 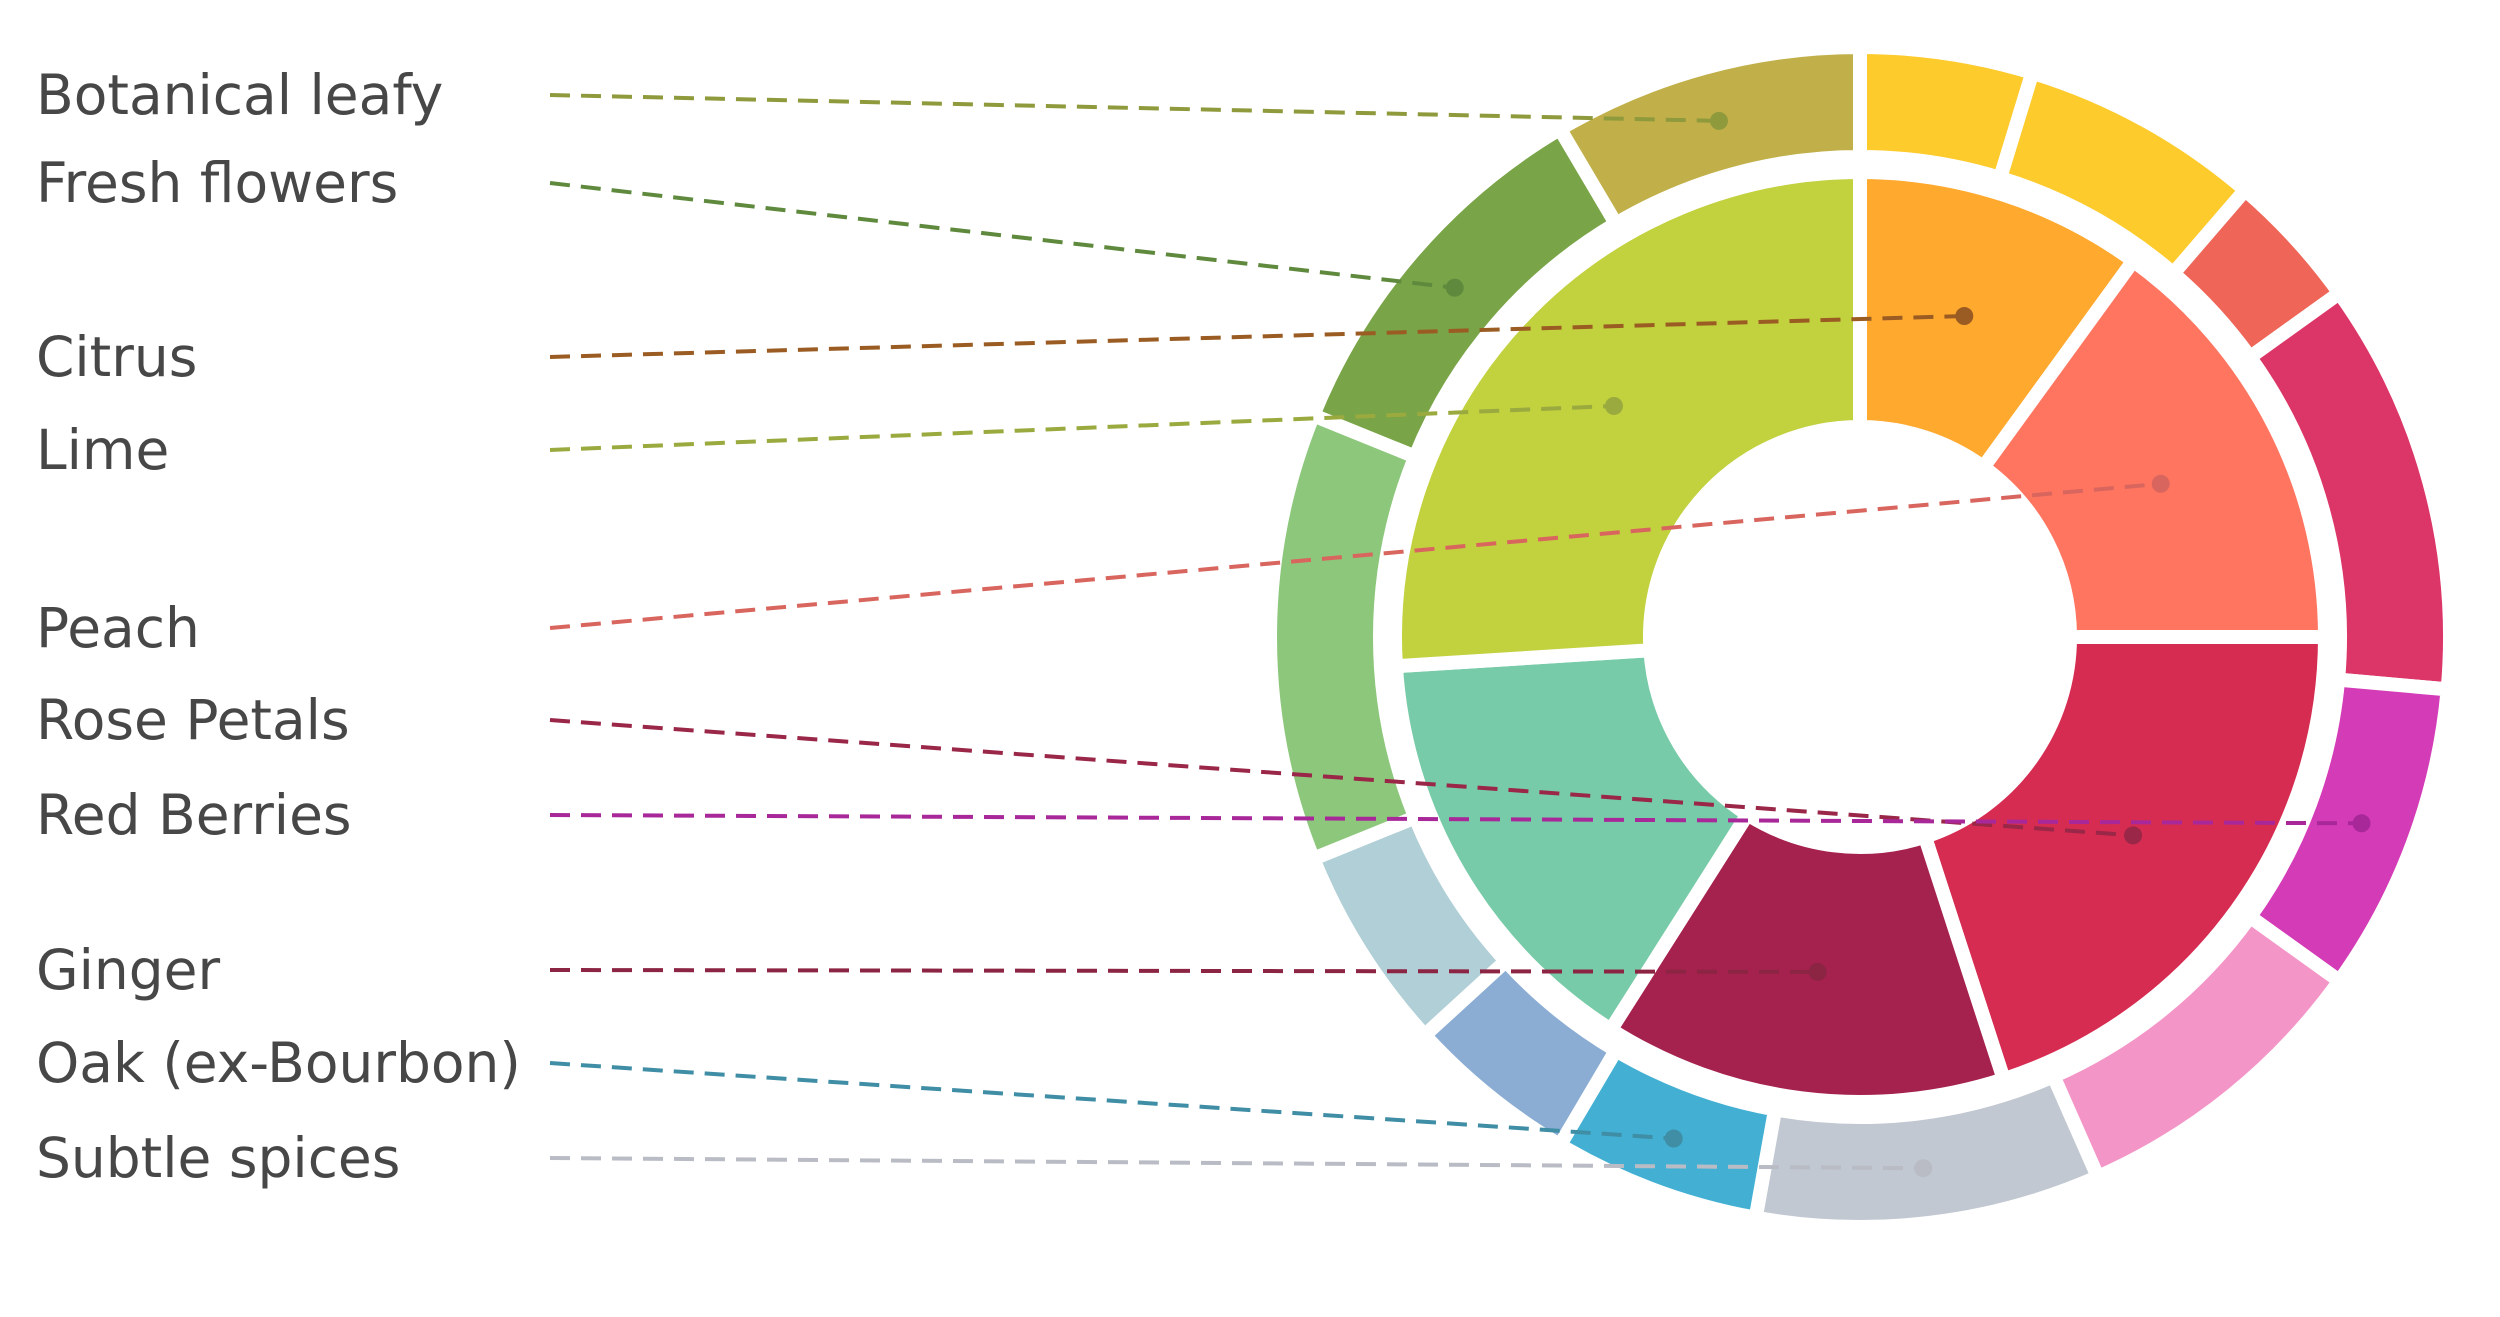 What do you see at coordinates (194, 815) in the screenshot?
I see `legend-label-6: Red Berries` at bounding box center [194, 815].